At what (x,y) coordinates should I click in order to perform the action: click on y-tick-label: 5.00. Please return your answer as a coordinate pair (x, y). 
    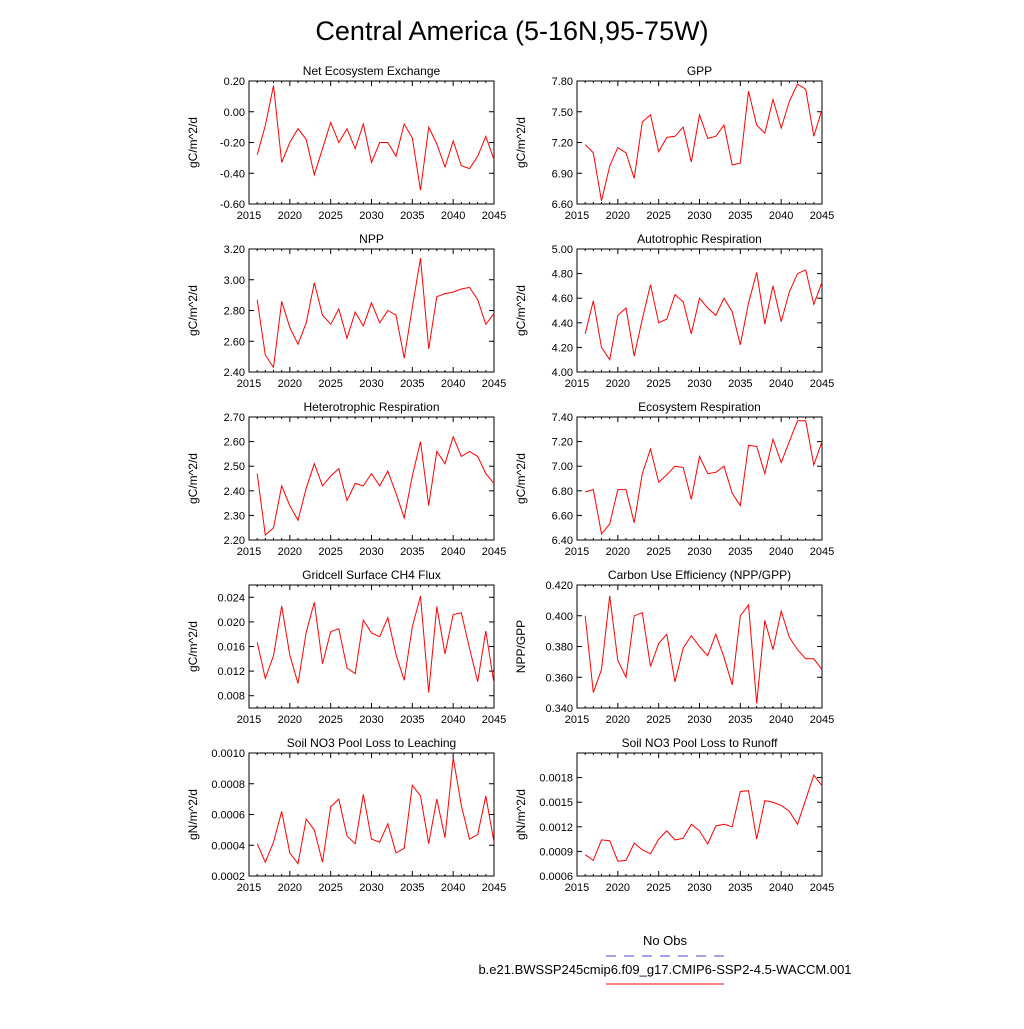
    Looking at the image, I should click on (562, 250).